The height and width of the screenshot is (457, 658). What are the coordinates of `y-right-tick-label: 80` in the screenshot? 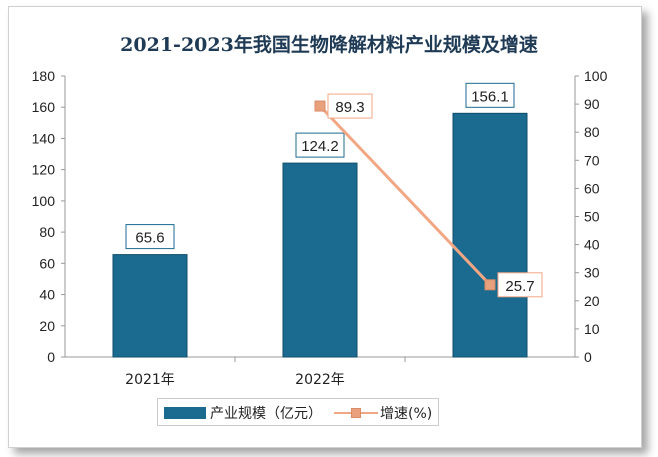 It's located at (592, 132).